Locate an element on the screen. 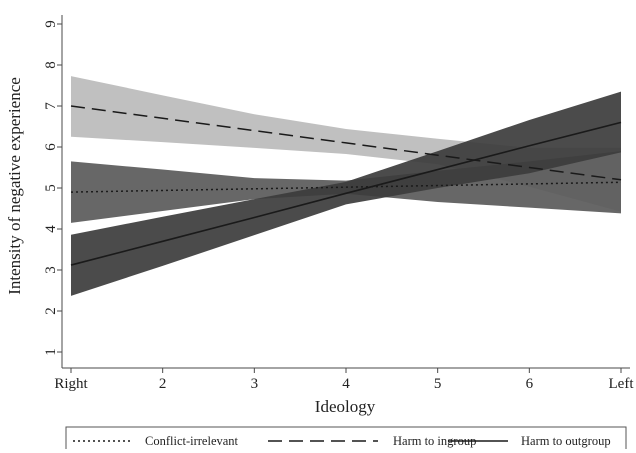 This screenshot has width=636, height=453. y-tick-label: 9 is located at coordinates (51, 24).